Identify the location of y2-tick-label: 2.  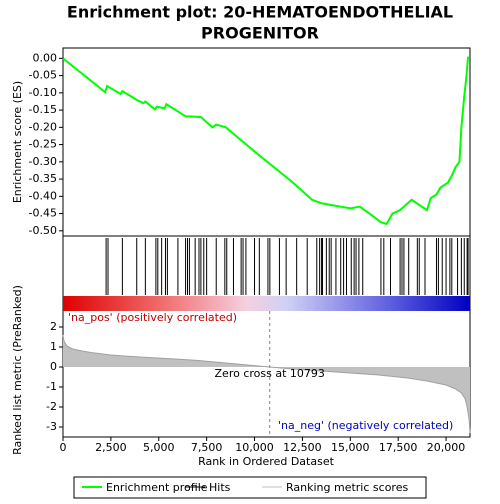
(53, 326).